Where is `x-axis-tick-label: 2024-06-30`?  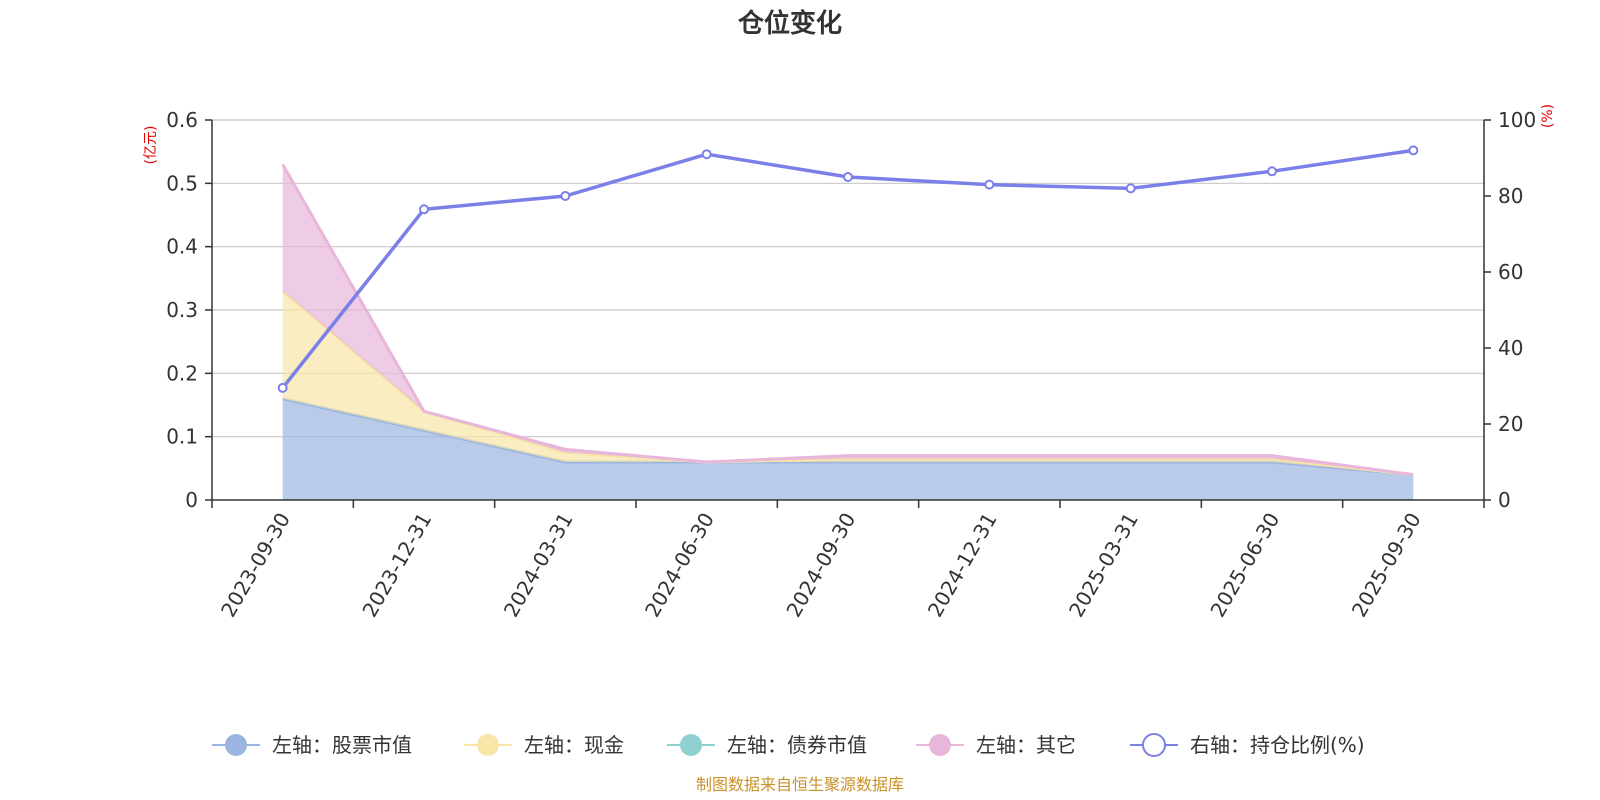
x-axis-tick-label: 2024-06-30 is located at coordinates (679, 565).